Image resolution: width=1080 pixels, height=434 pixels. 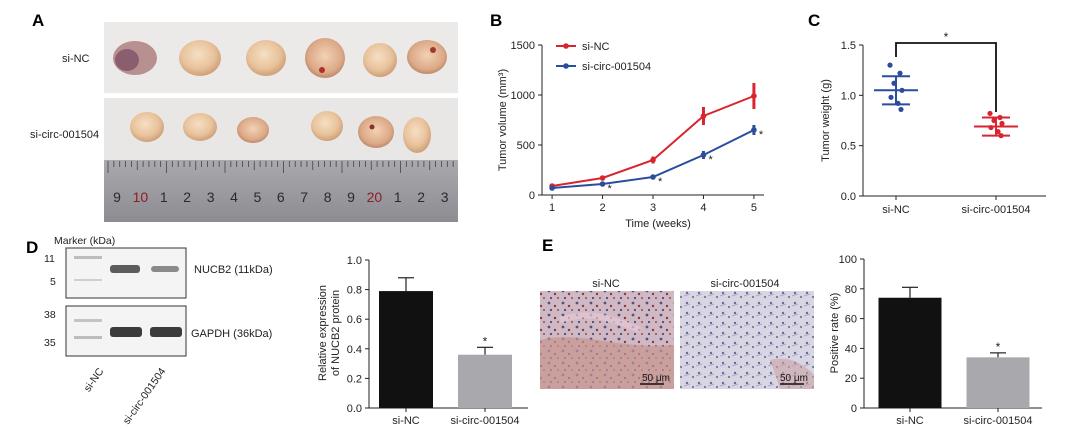 I want to click on scale-label: 50 μm, so click(x=656, y=378).